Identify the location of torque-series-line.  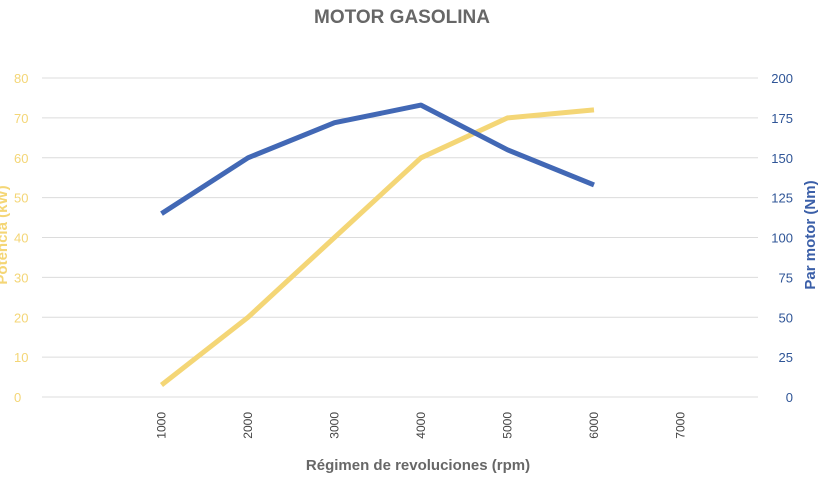
(377, 159).